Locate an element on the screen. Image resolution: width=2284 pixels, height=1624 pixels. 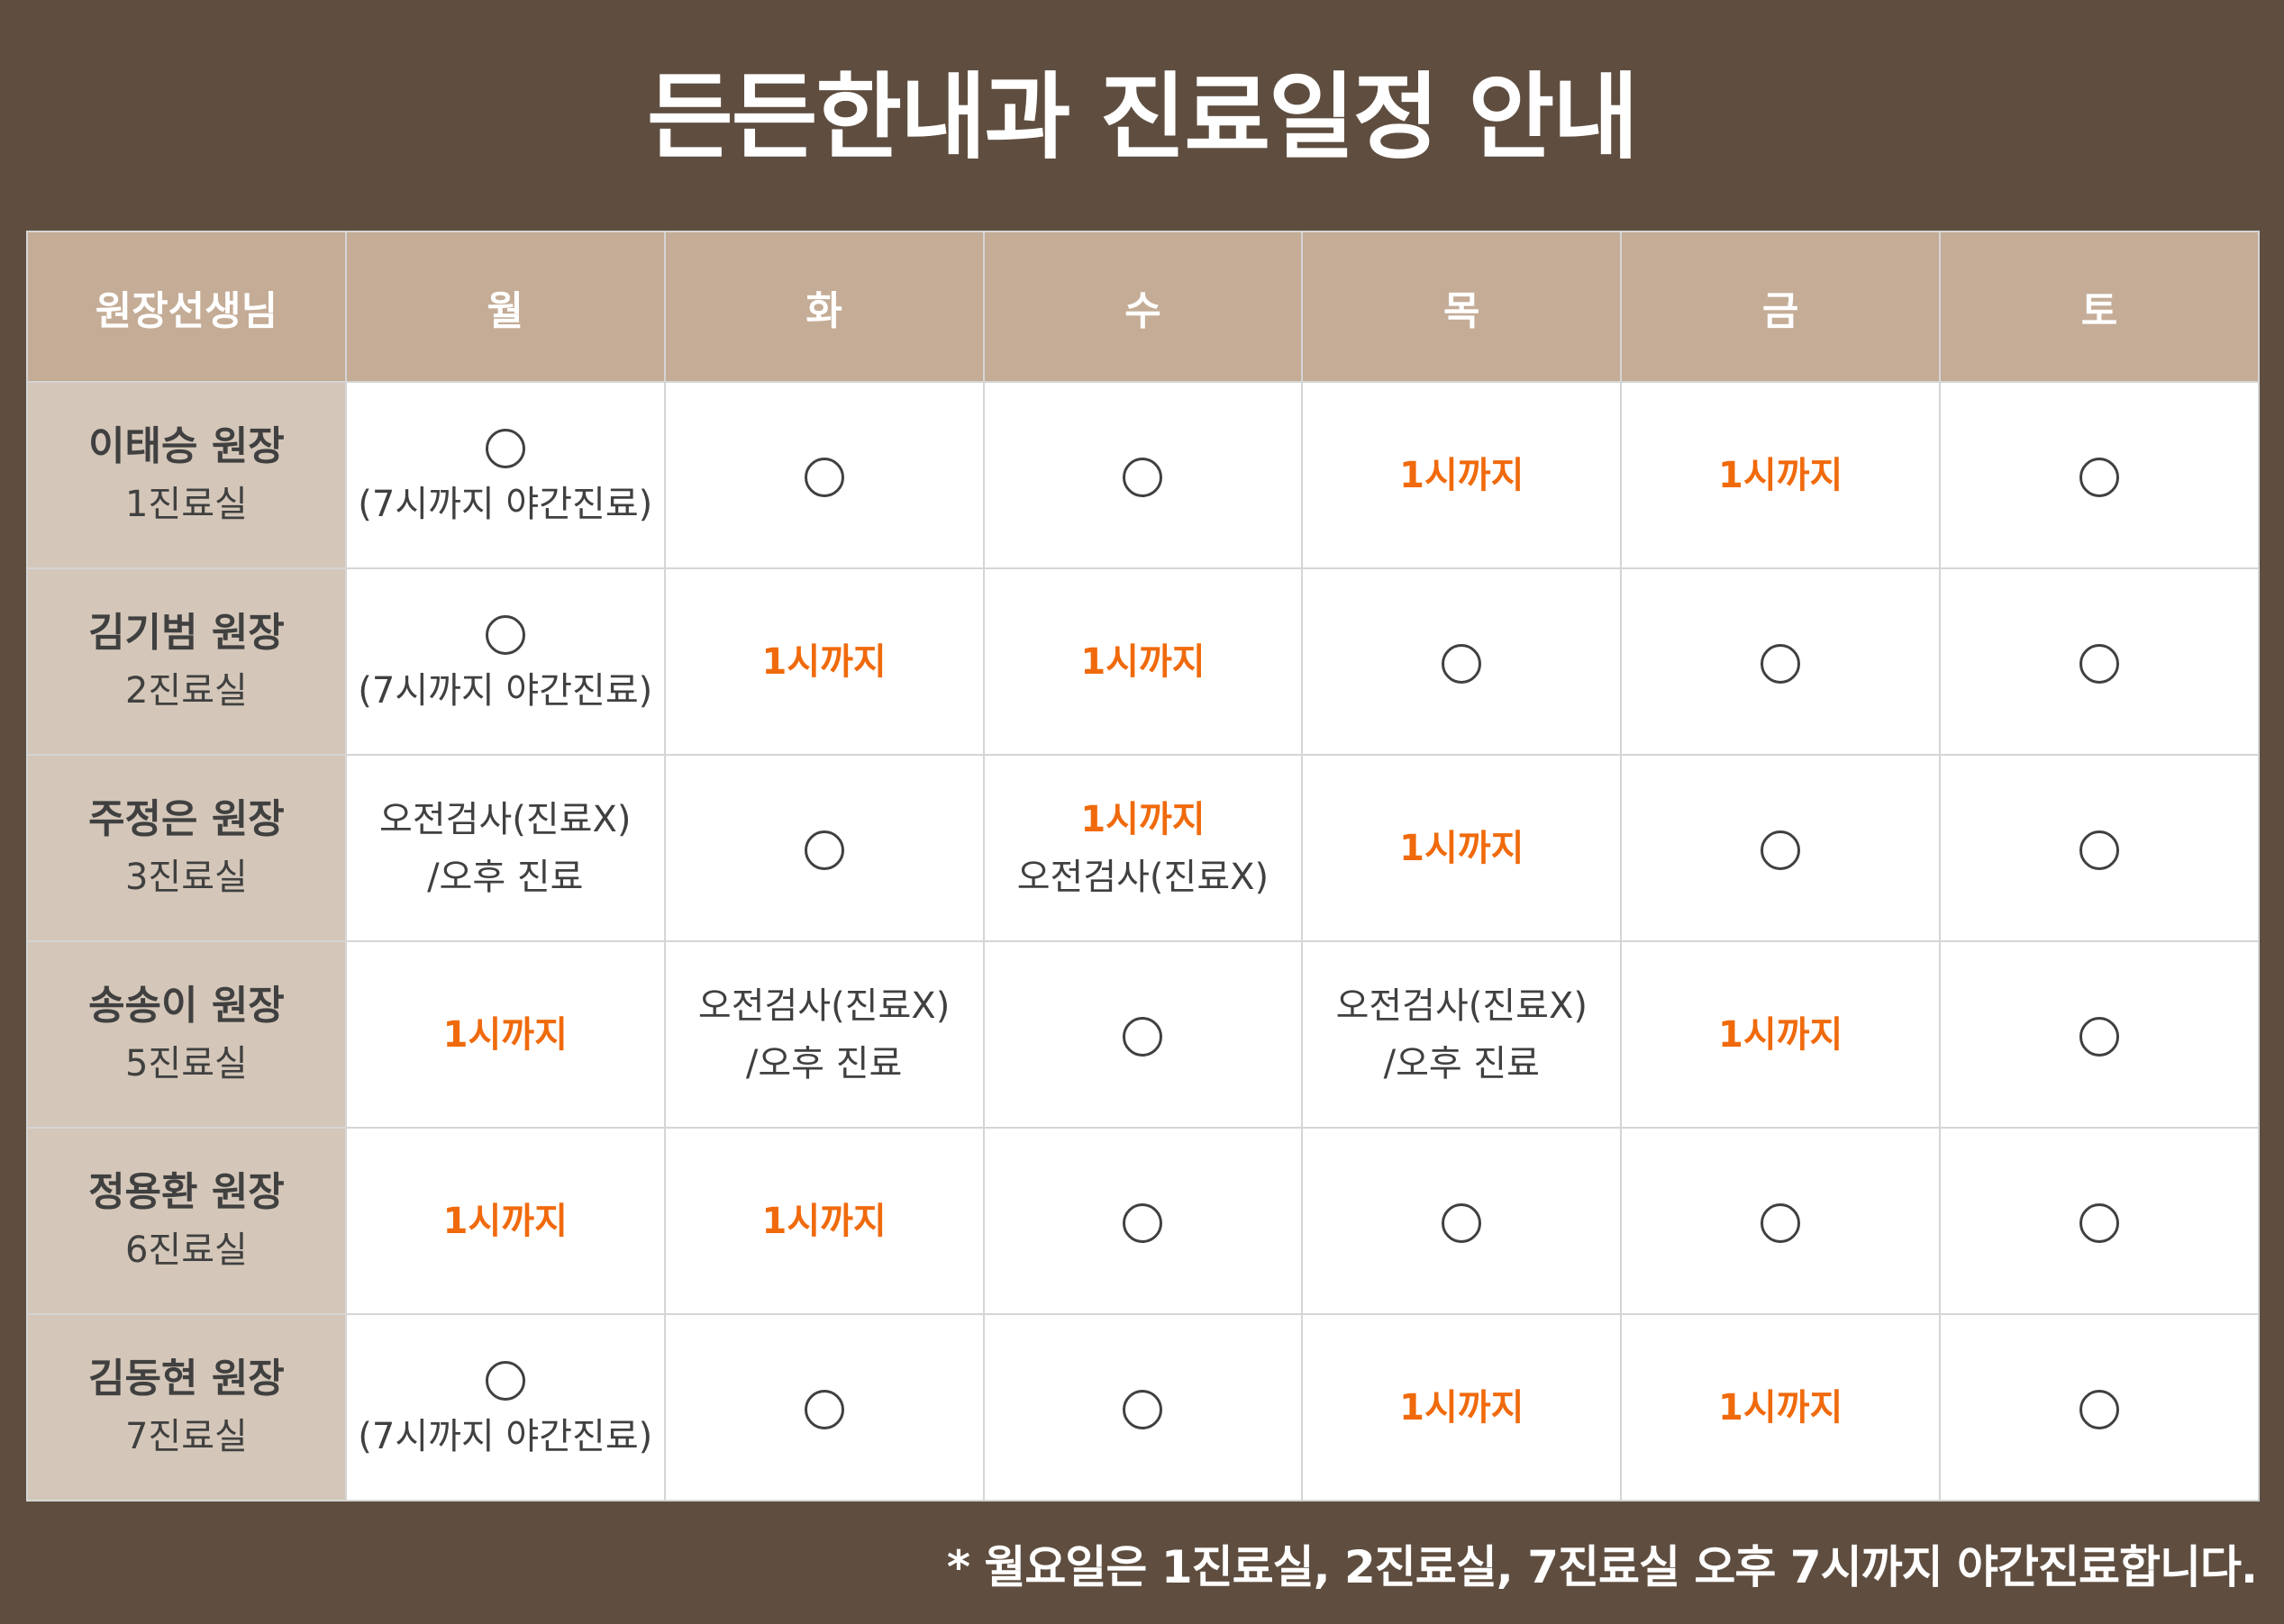
page-title: 든든한내과 진료일정 안내 is located at coordinates (1143, 117).